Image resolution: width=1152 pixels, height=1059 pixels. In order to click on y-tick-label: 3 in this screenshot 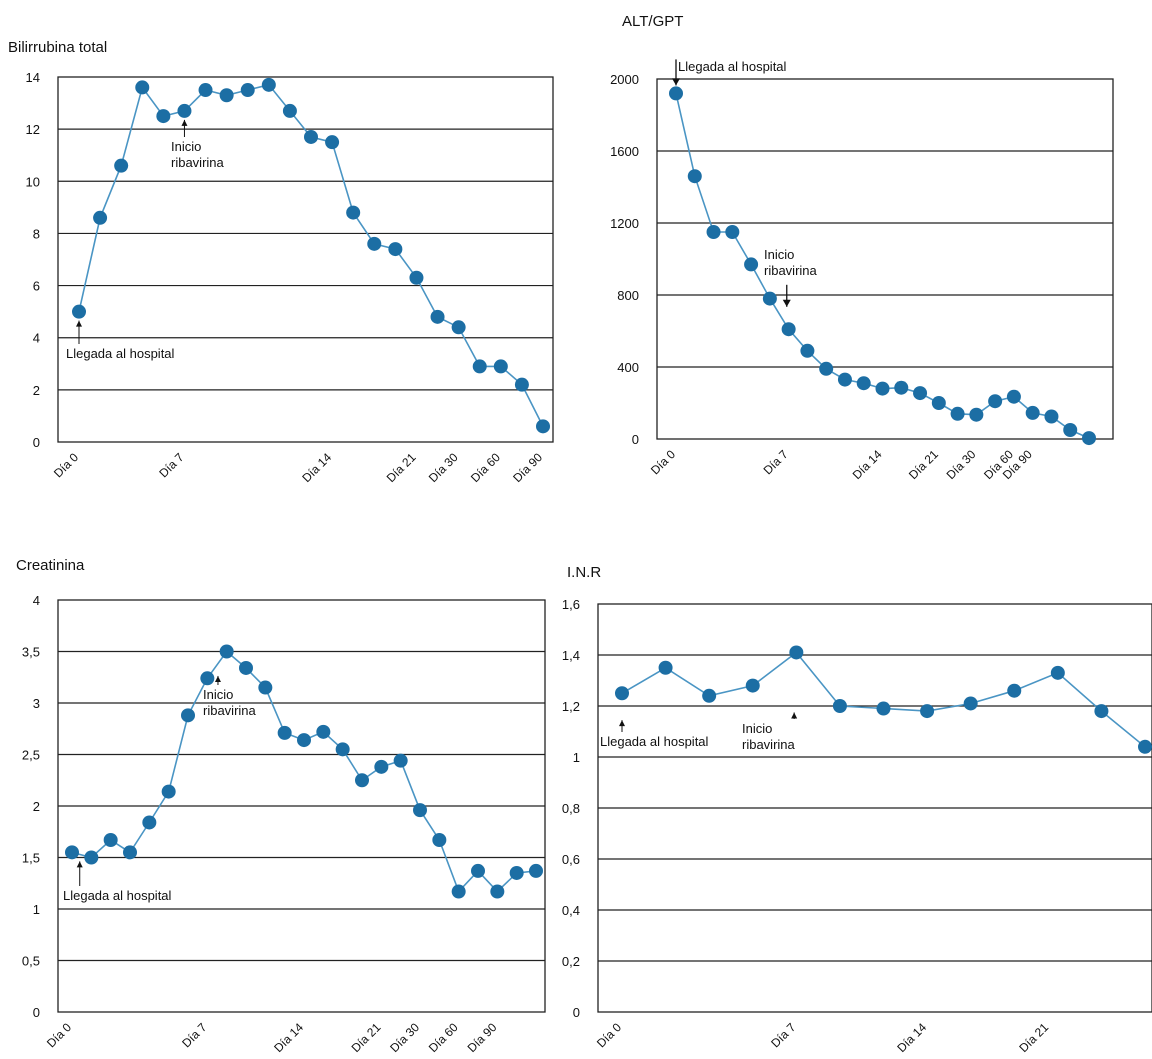, I will do `click(36, 703)`.